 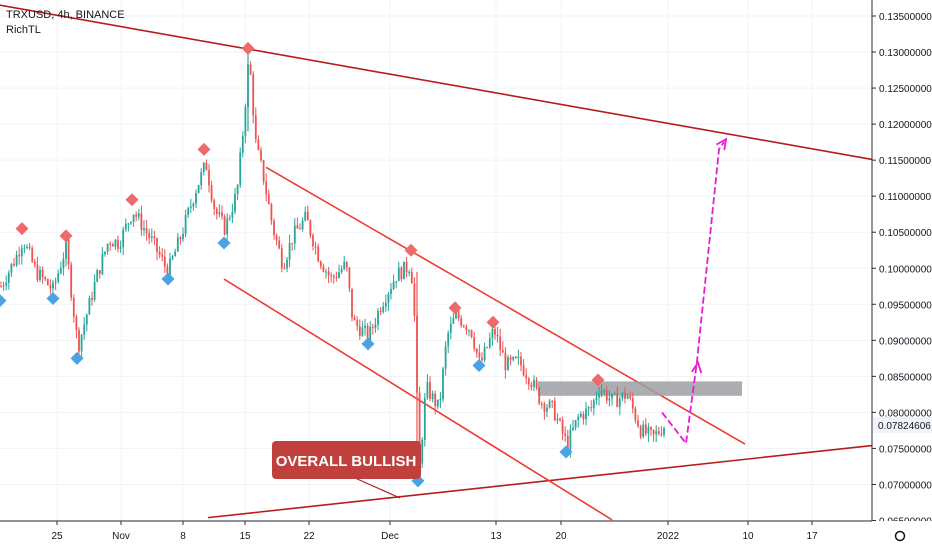 What do you see at coordinates (121, 536) in the screenshot?
I see `time-tick-label: Nov` at bounding box center [121, 536].